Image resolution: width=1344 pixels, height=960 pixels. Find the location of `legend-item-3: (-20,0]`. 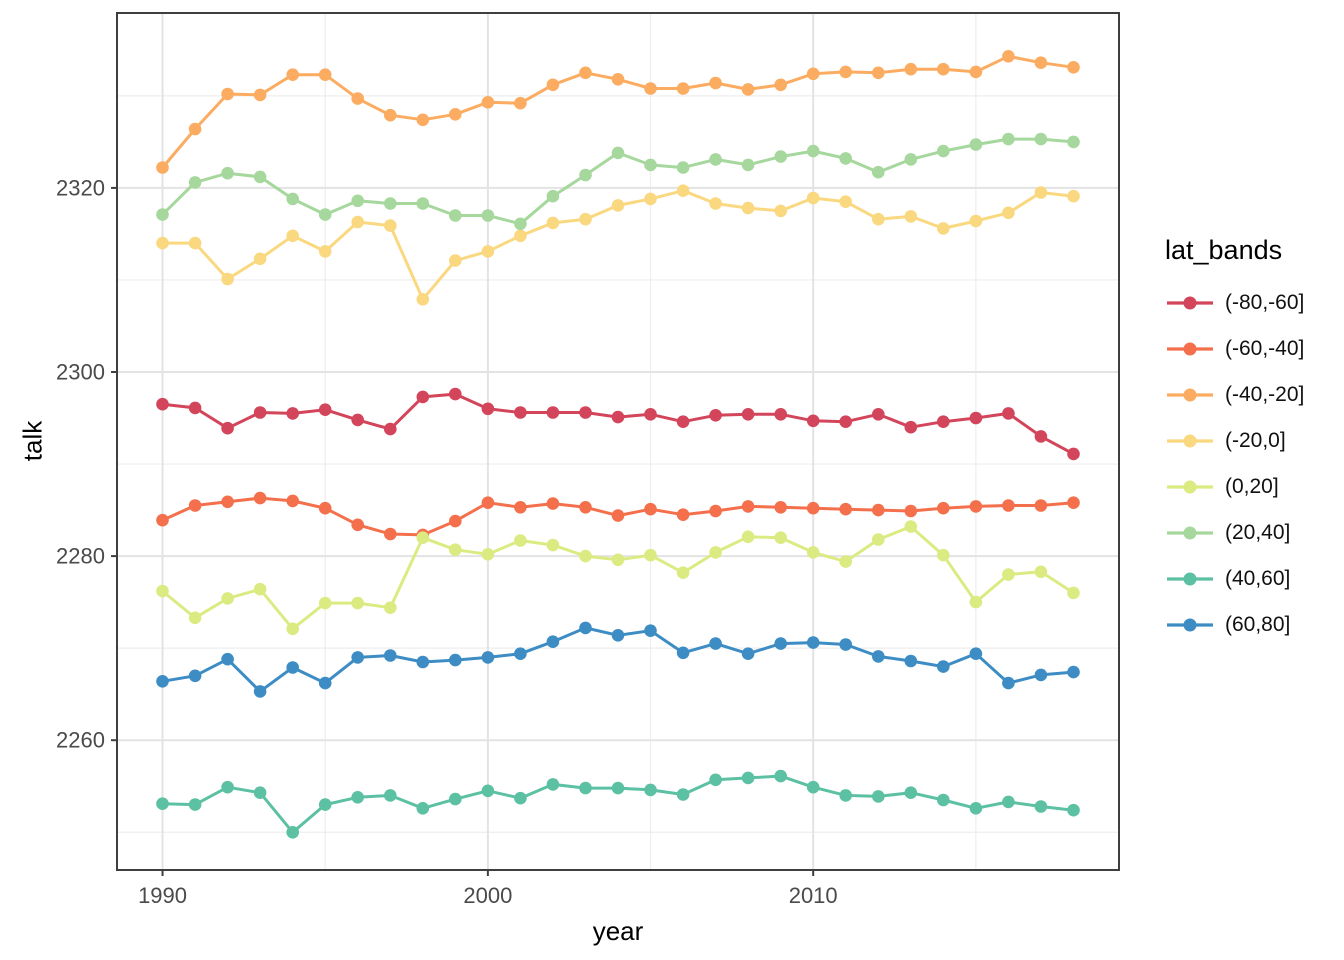

legend-item-3: (-20,0] is located at coordinates (1233, 441).